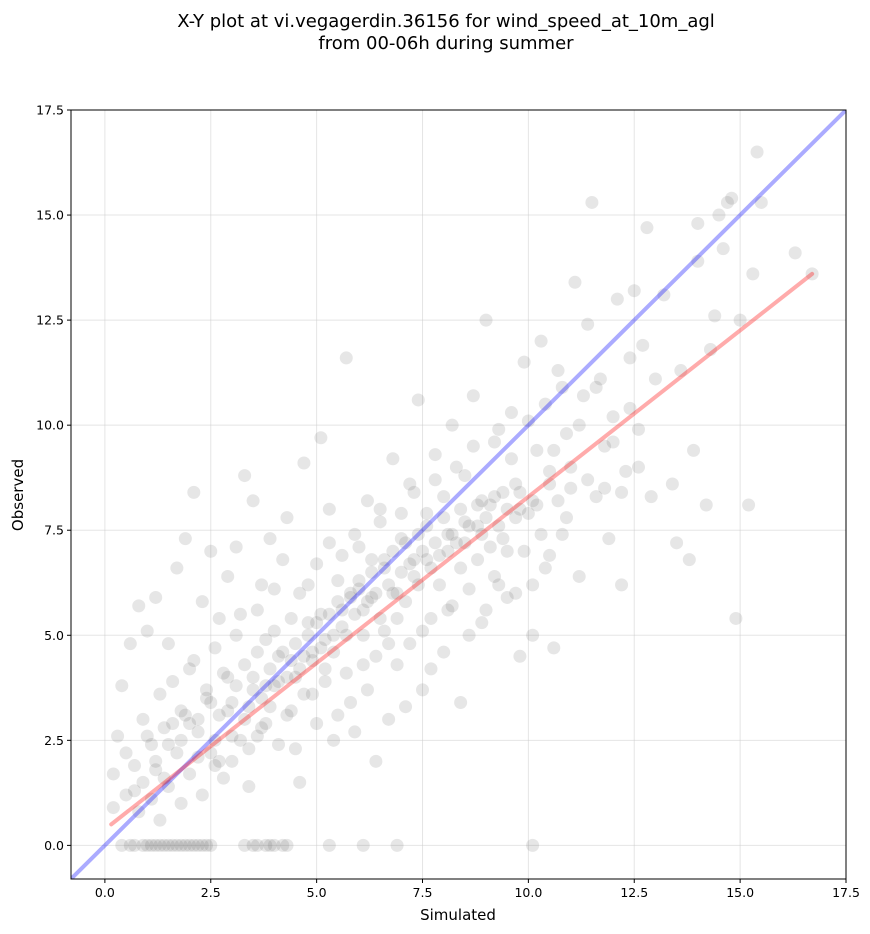  I want to click on y-axis-label: Observed, so click(18, 495).